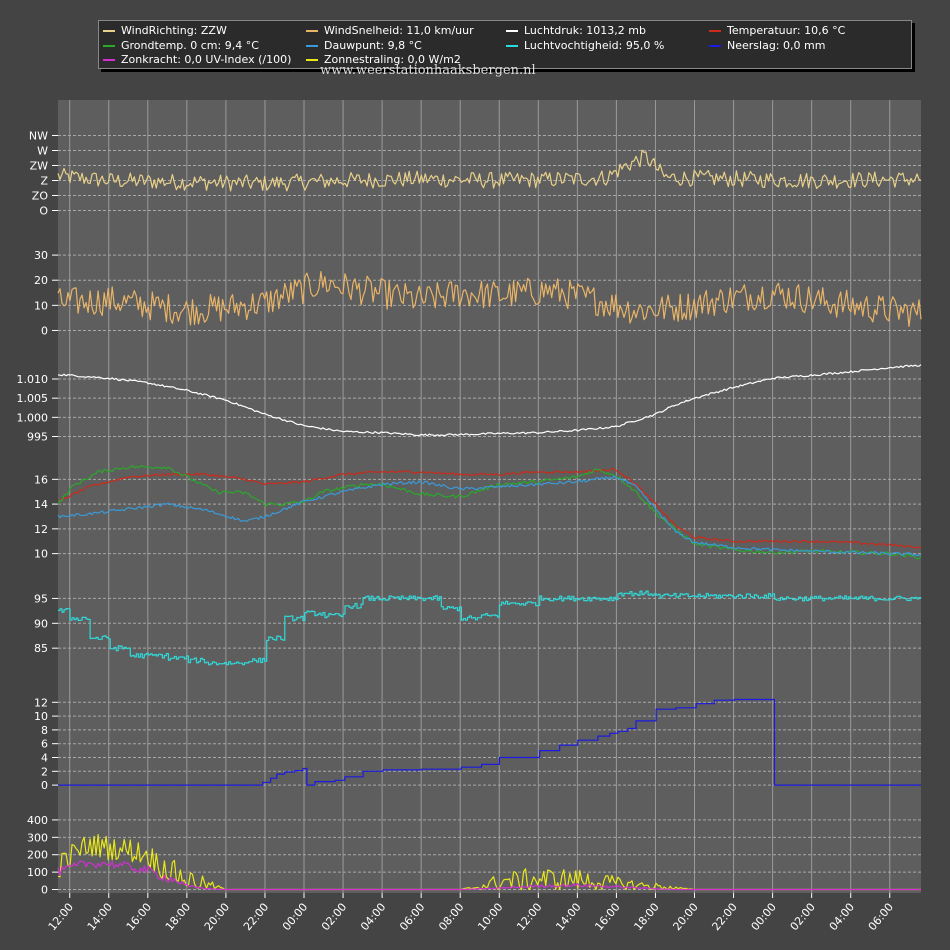 This screenshot has height=950, width=950. What do you see at coordinates (399, 30) in the screenshot?
I see `legend-label: WindSnelheid: 11,0 km/uur` at bounding box center [399, 30].